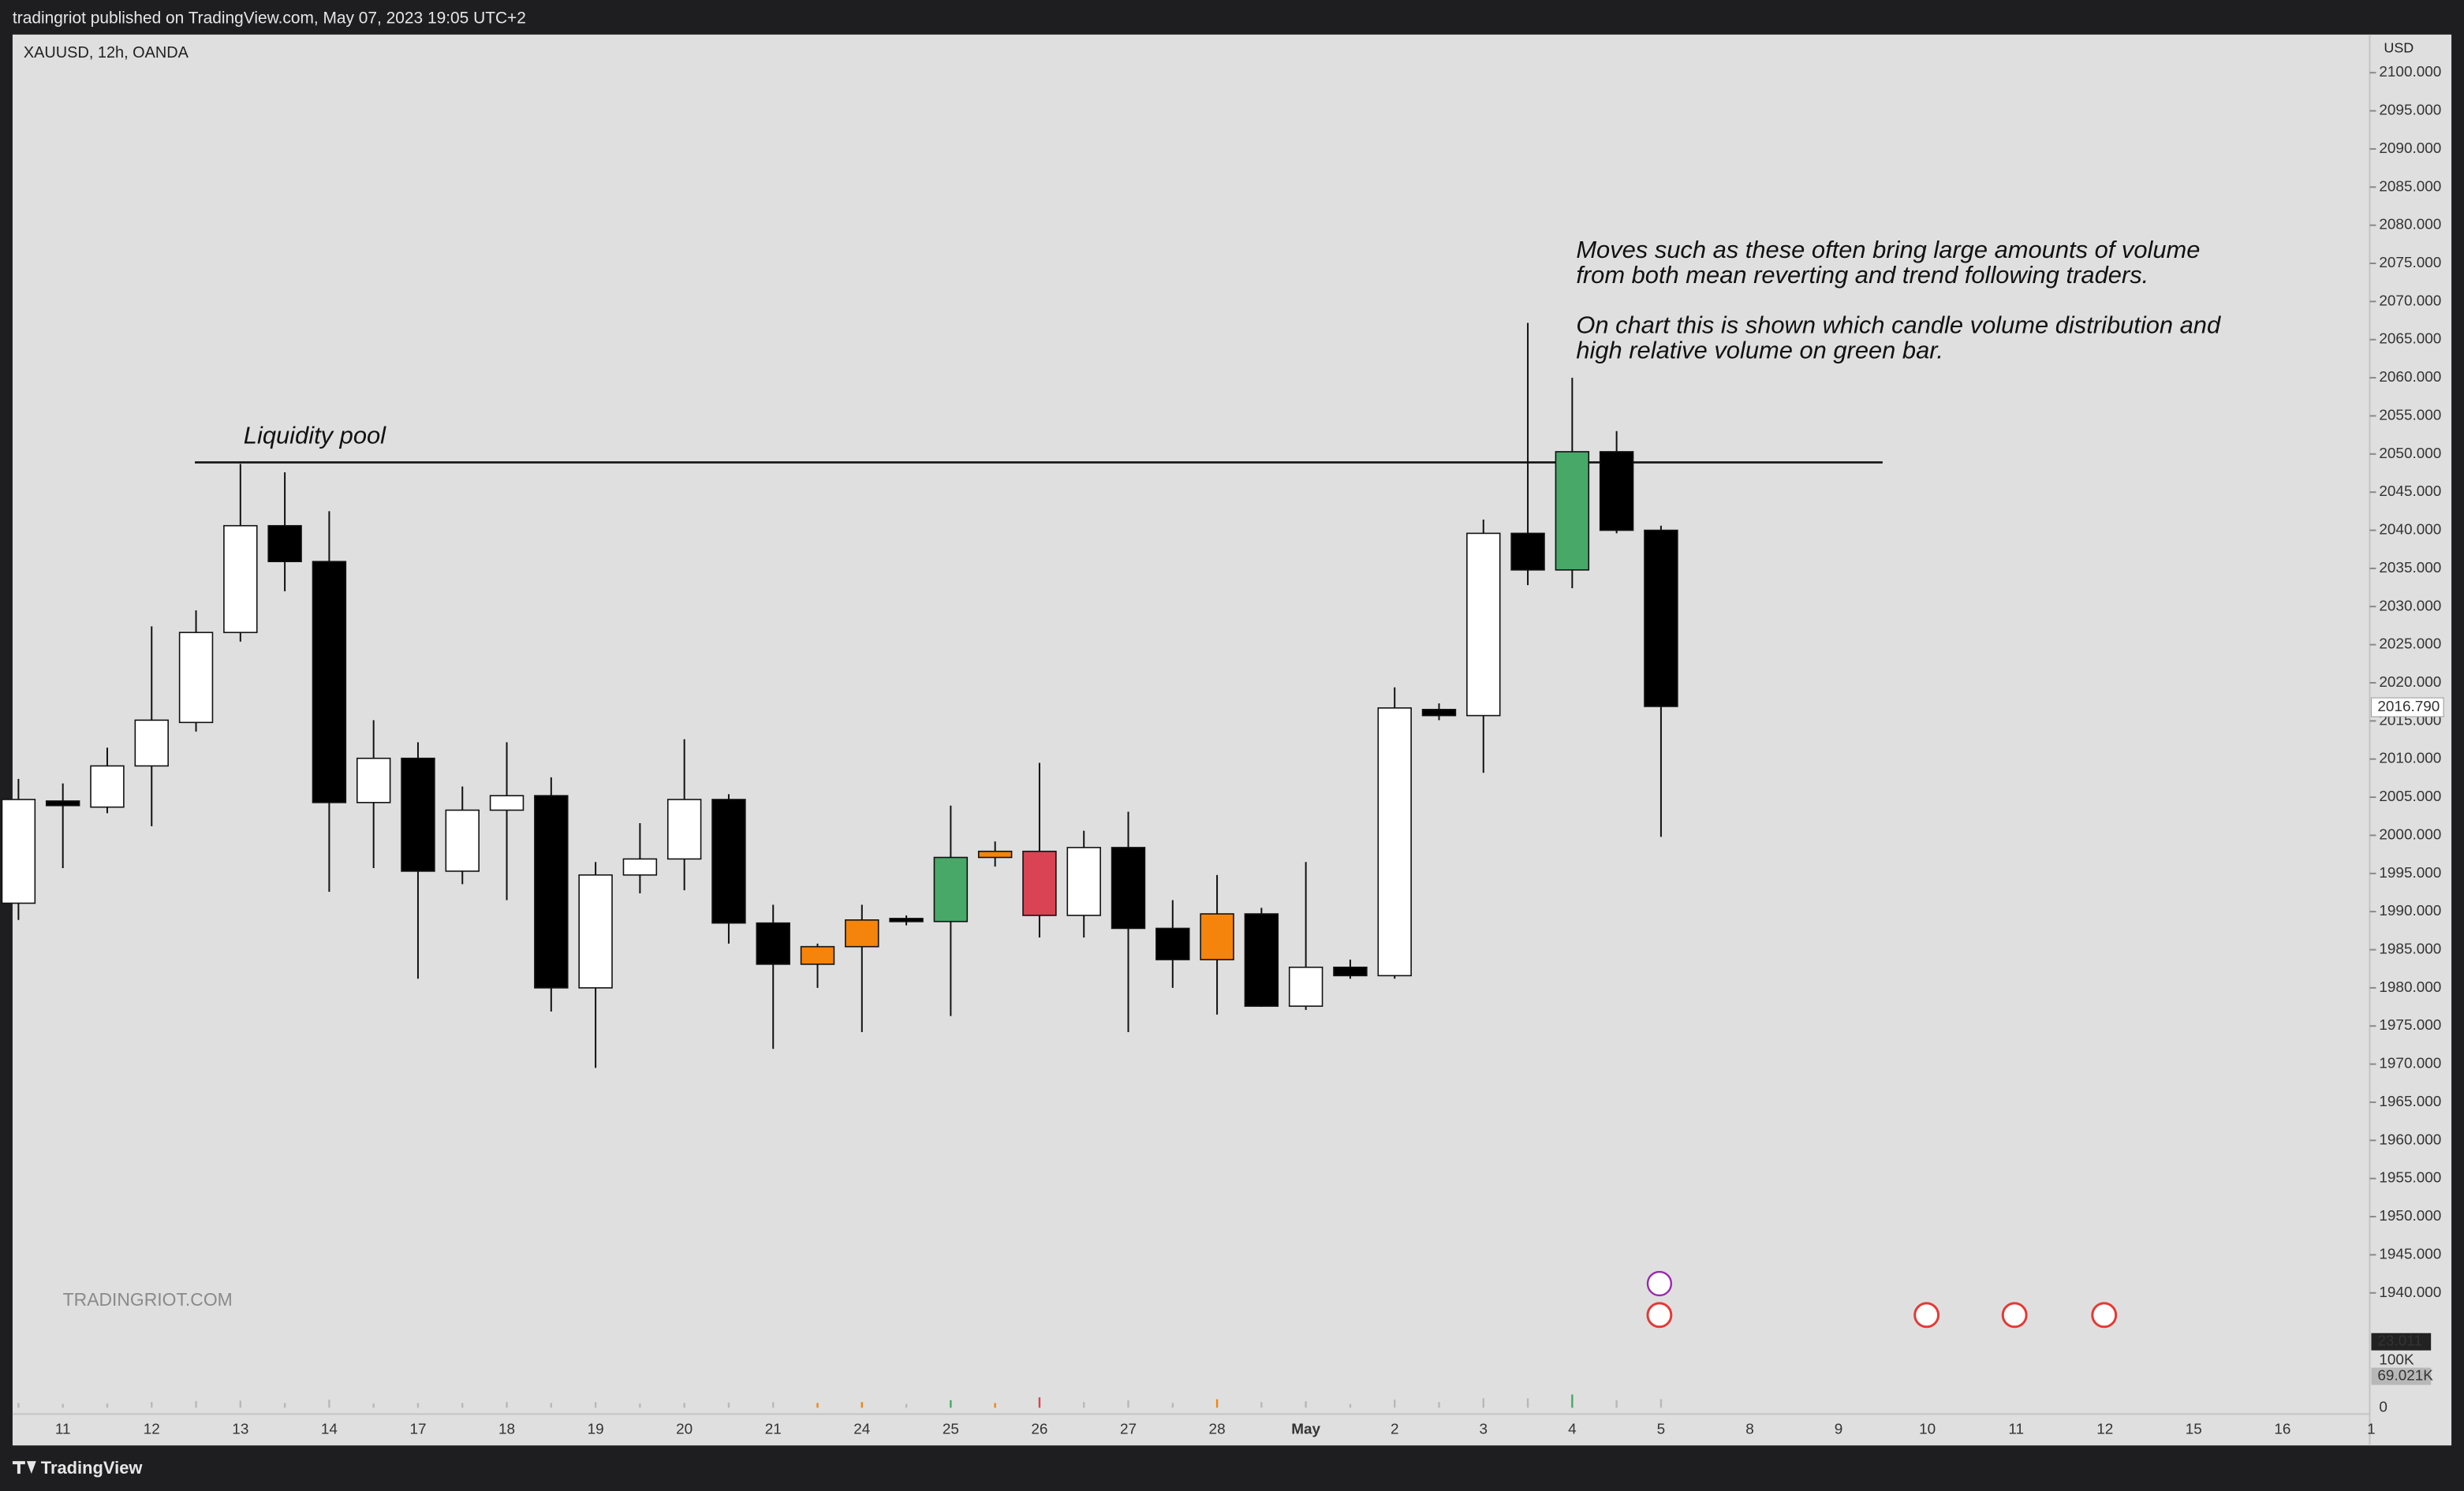 This screenshot has height=1491, width=2464. What do you see at coordinates (1839, 1429) in the screenshot?
I see `x-tick-label: 9` at bounding box center [1839, 1429].